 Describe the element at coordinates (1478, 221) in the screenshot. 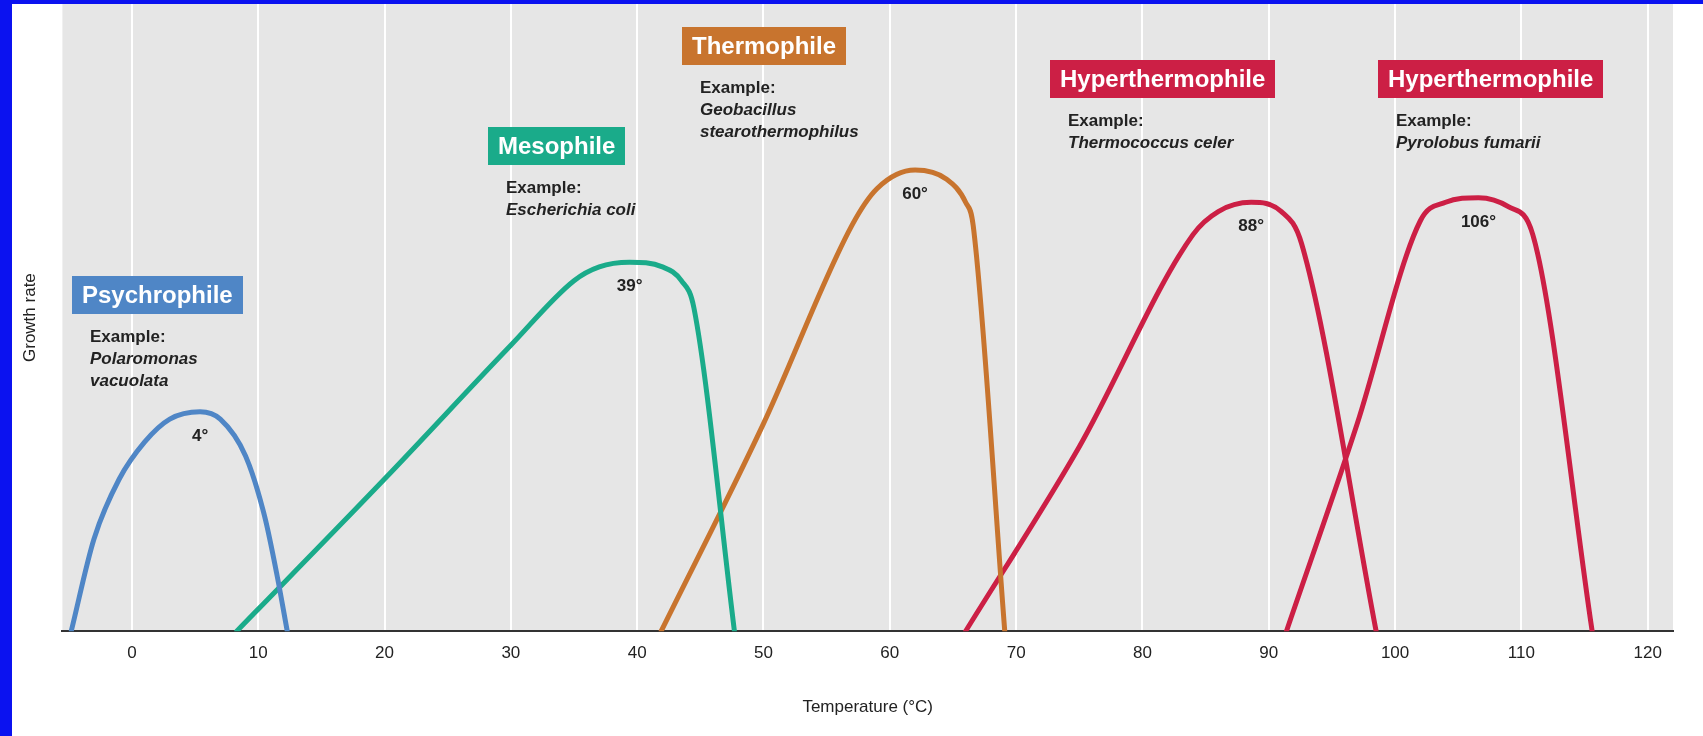

I see `annotation: 106°` at that location.